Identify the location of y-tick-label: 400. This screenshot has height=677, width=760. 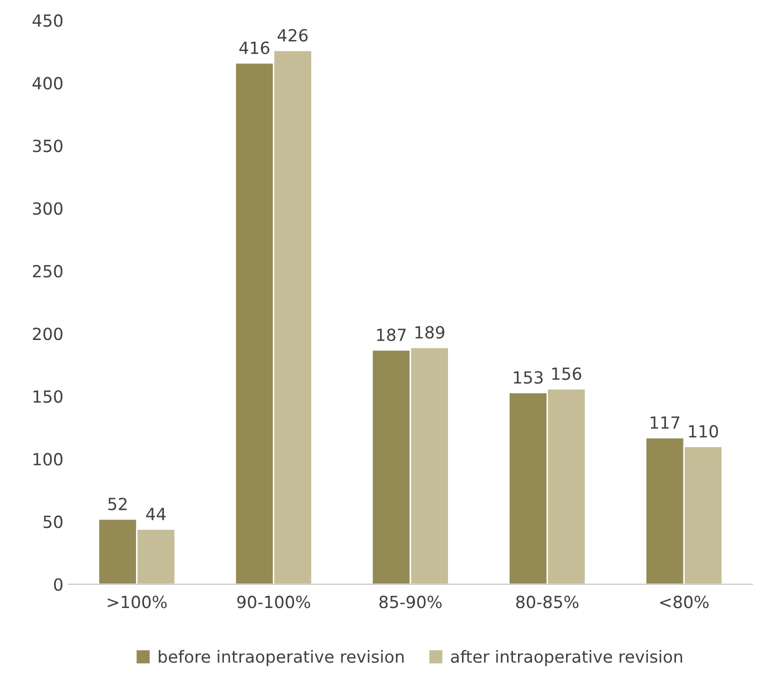
(47, 83).